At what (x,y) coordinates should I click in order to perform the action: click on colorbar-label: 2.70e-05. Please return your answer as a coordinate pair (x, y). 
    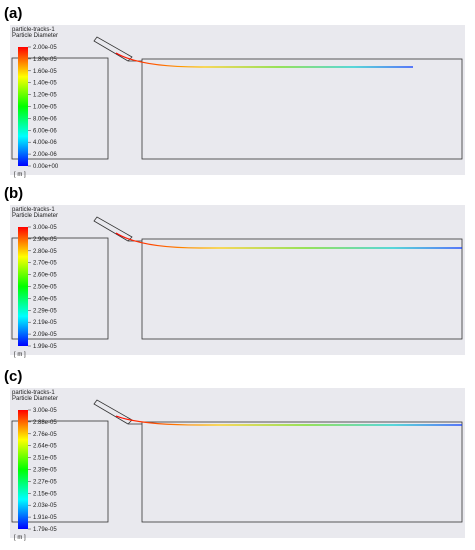
    Looking at the image, I should click on (45, 264).